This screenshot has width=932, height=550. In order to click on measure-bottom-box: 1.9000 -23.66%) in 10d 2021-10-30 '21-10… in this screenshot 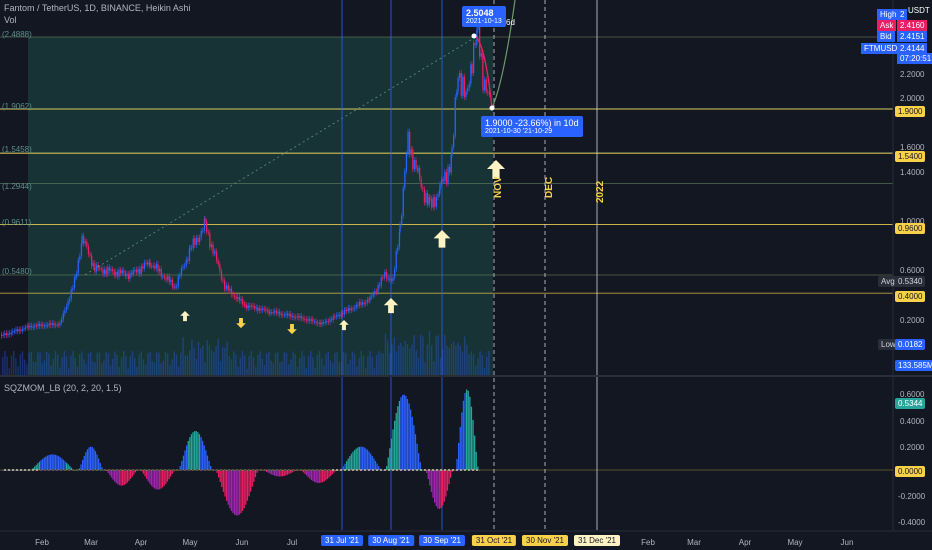, I will do `click(532, 126)`.